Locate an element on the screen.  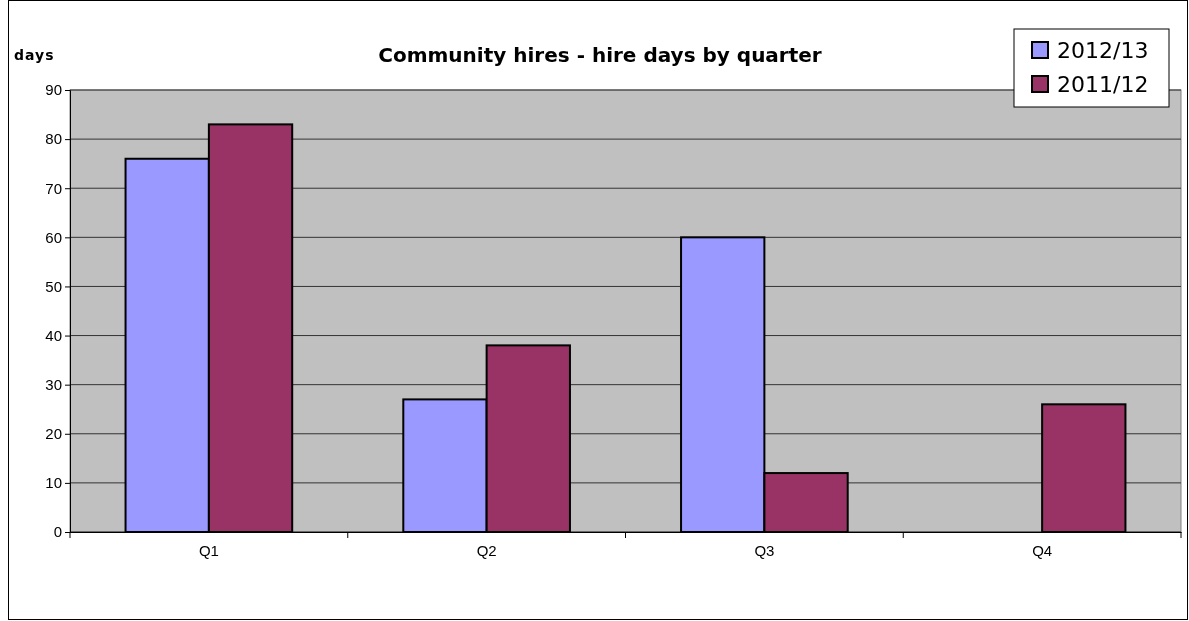
x-tick-label: Q4 is located at coordinates (1042, 550).